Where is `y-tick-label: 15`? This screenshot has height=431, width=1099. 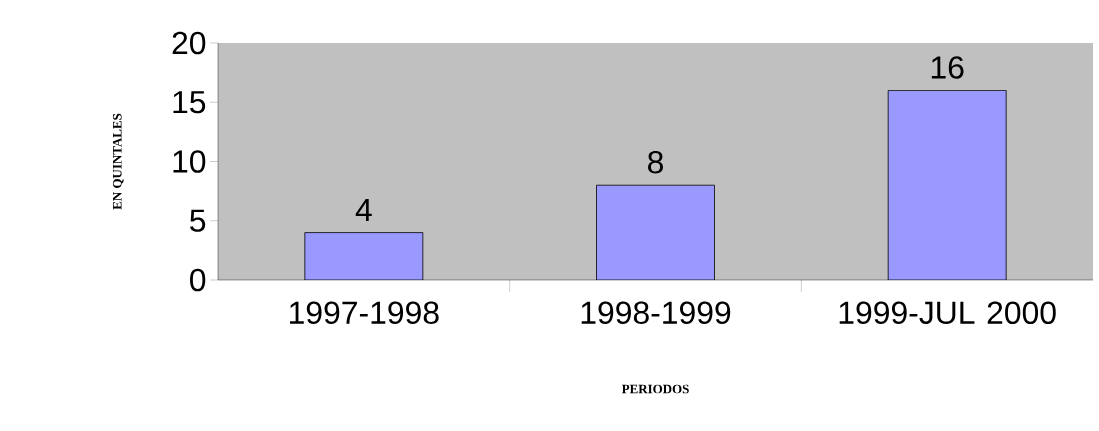 y-tick-label: 15 is located at coordinates (189, 102).